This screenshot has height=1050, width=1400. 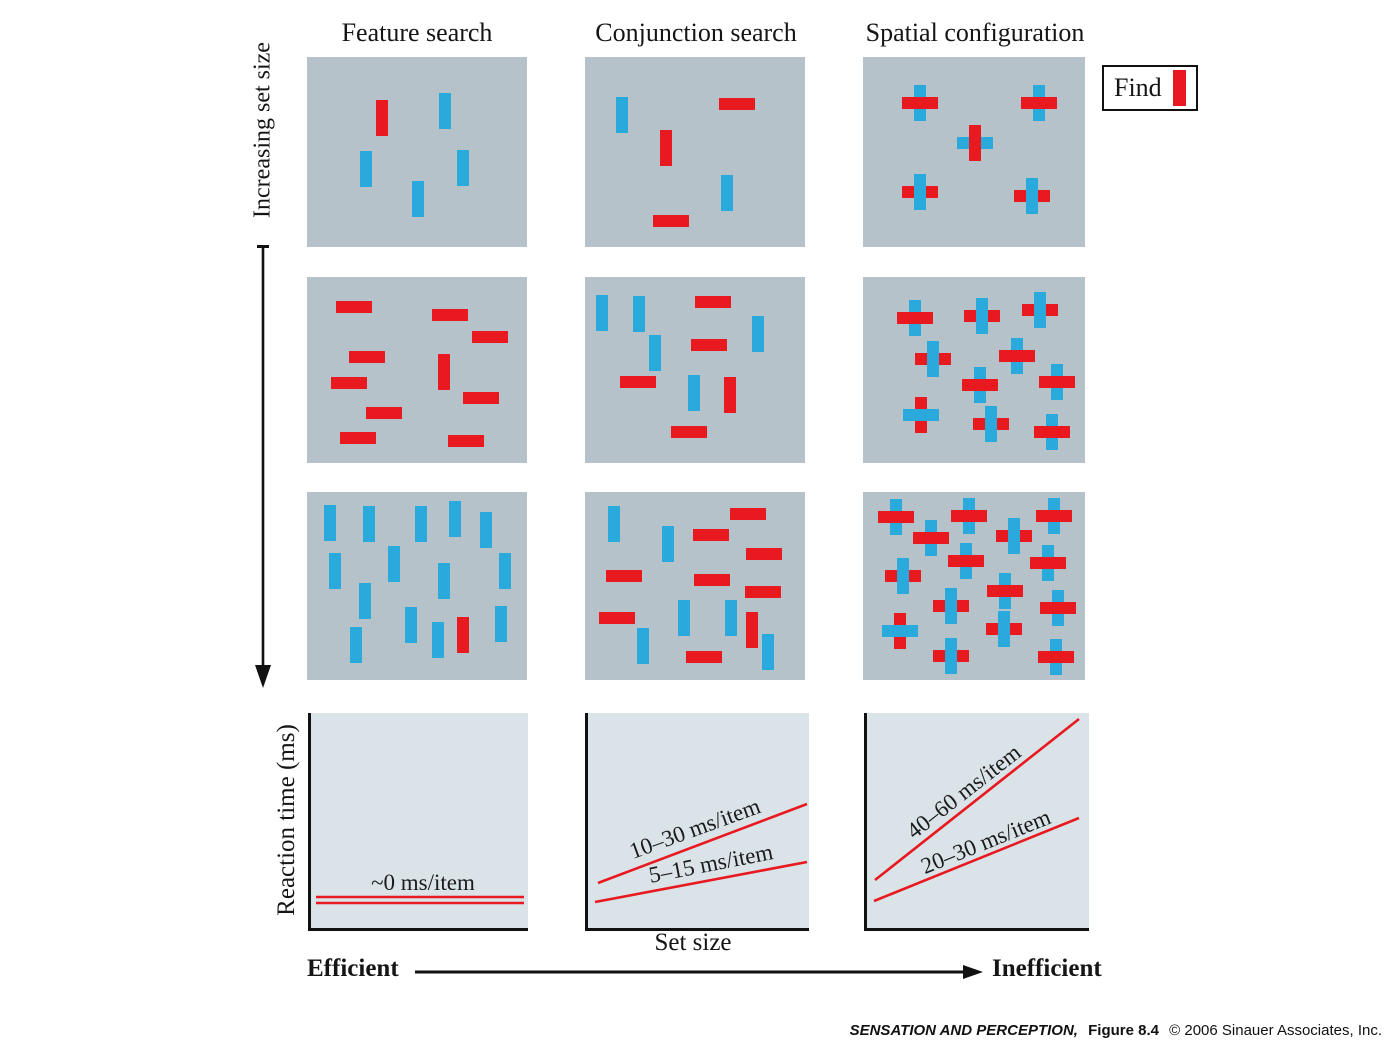 What do you see at coordinates (263, 466) in the screenshot?
I see `increasing-set-size-arrow-icon` at bounding box center [263, 466].